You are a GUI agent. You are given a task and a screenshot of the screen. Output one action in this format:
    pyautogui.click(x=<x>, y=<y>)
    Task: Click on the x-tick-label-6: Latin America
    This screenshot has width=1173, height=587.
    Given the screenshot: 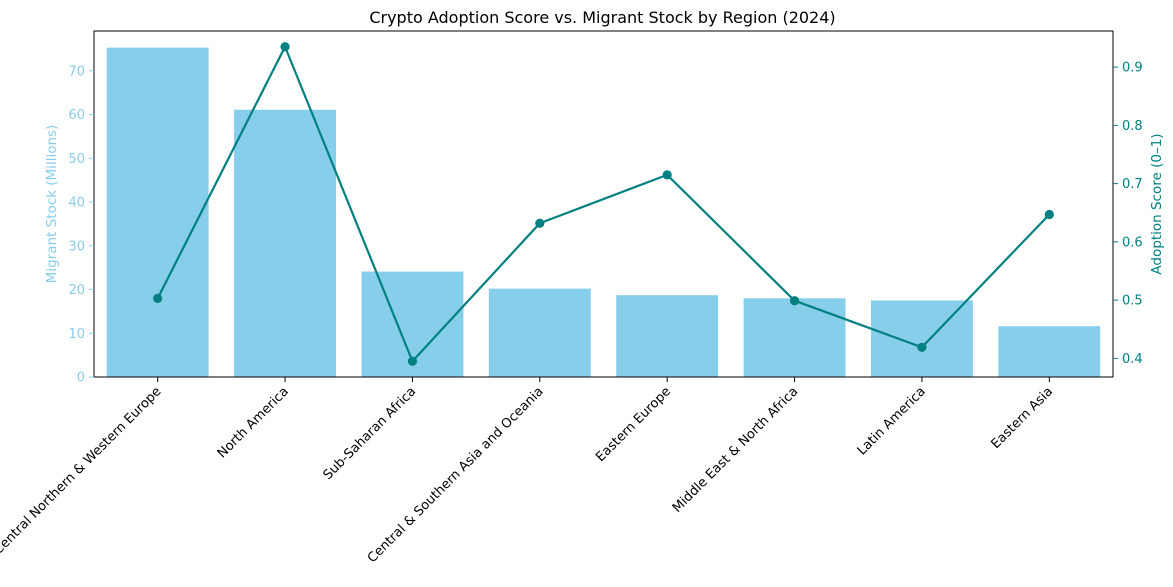 What is the action you would take?
    pyautogui.click(x=892, y=421)
    